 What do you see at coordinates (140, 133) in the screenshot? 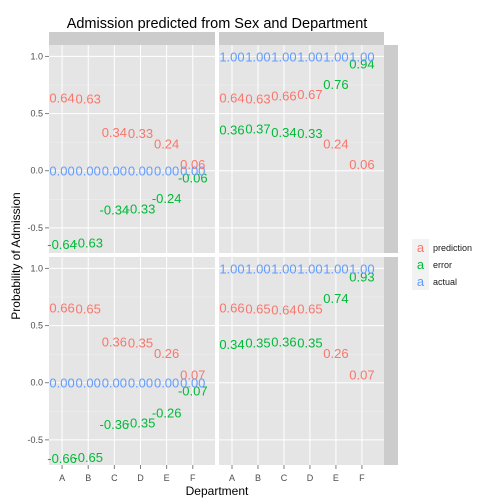
I see `data-label-prediction: 0.33` at bounding box center [140, 133].